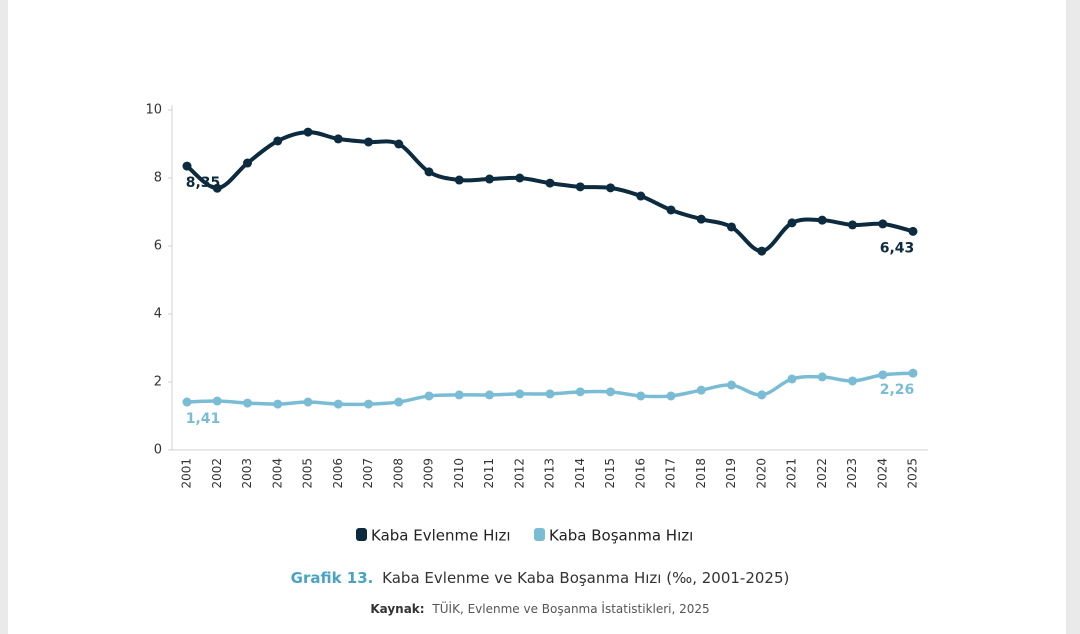 This screenshot has width=1080, height=634. What do you see at coordinates (203, 183) in the screenshot?
I see `value-label: 8,35` at bounding box center [203, 183].